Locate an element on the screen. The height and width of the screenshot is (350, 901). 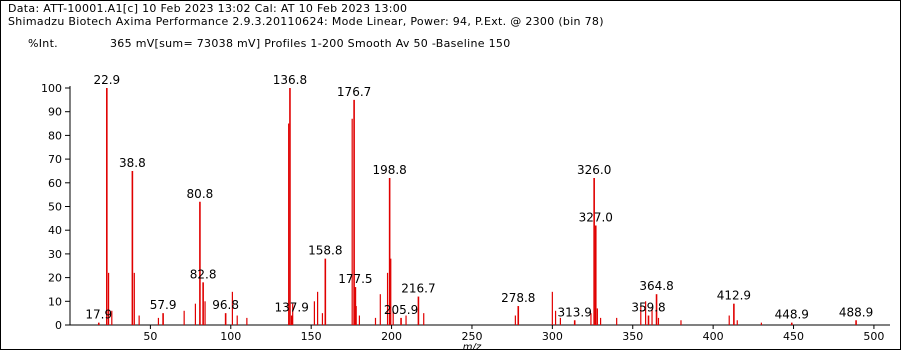
y-tick-label: 10 is located at coordinates (55, 301).